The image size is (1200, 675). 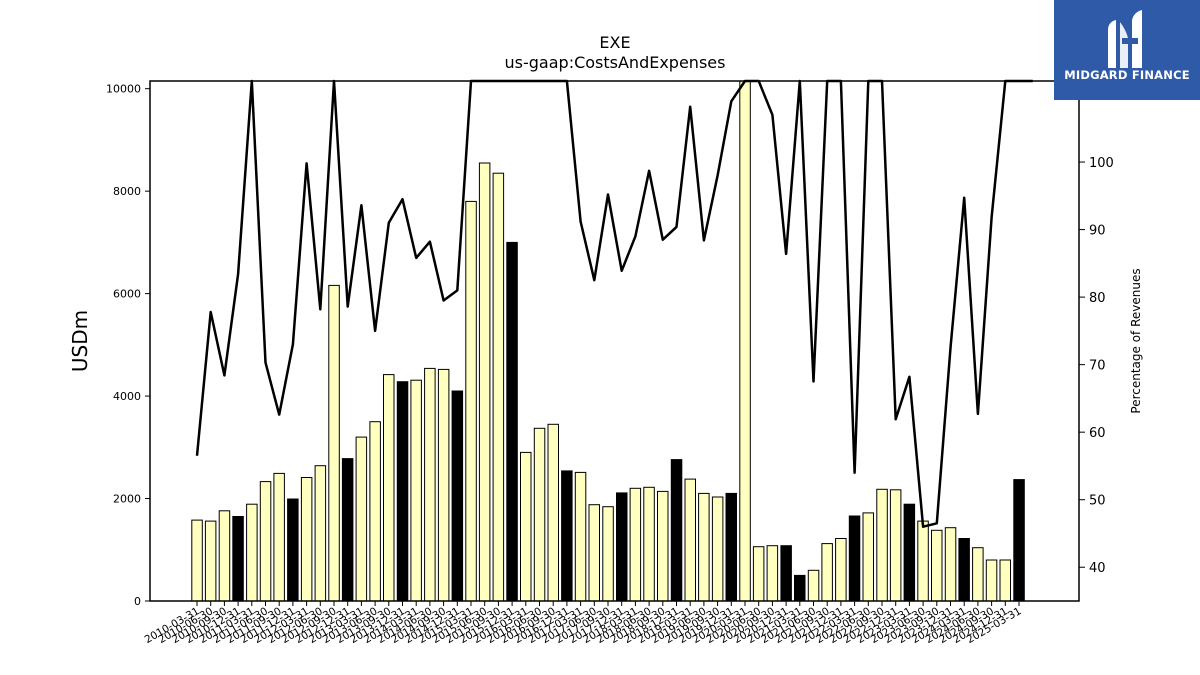 I want to click on y2-tick-label: 90, so click(x=1097, y=231).